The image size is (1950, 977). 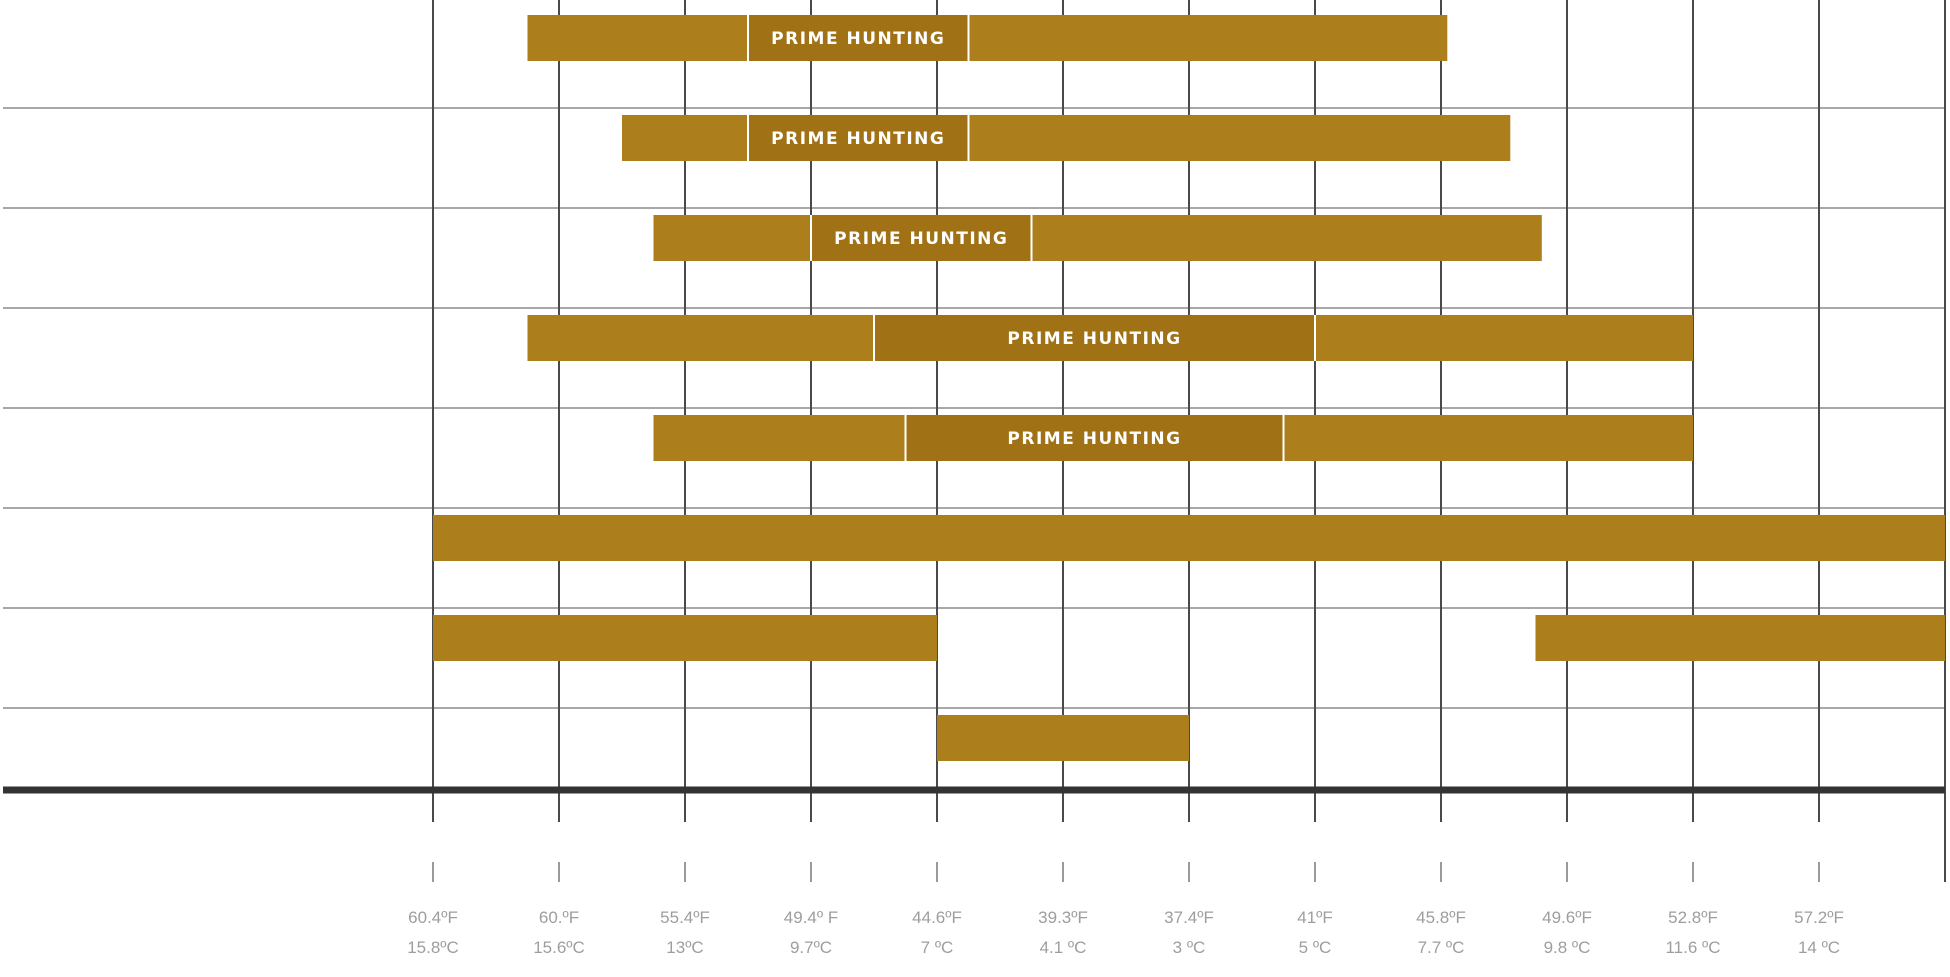 I want to click on x-tick-label-fahrenheit: 39.3ºF, so click(x=1063, y=917).